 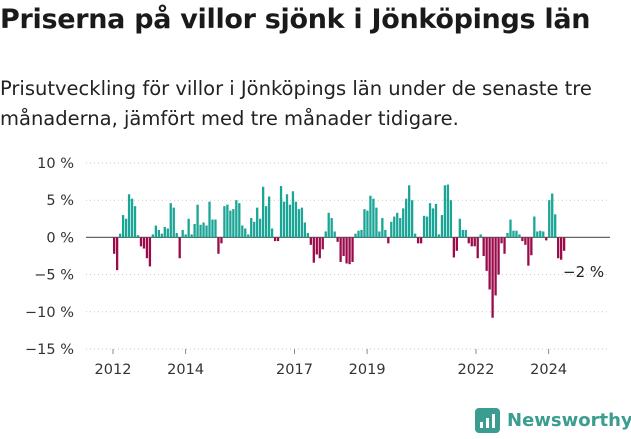 I want to click on y-tick-label: 5 %, so click(x=60, y=201).